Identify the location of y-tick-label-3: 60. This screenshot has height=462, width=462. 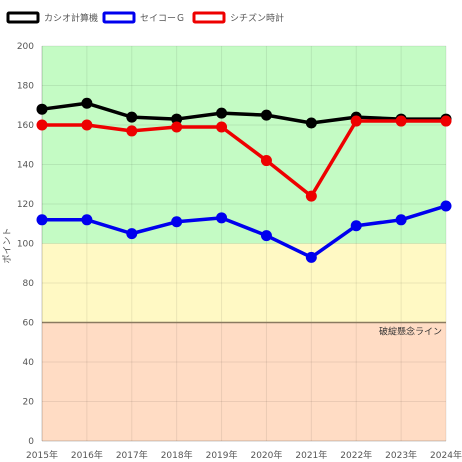
(29, 324).